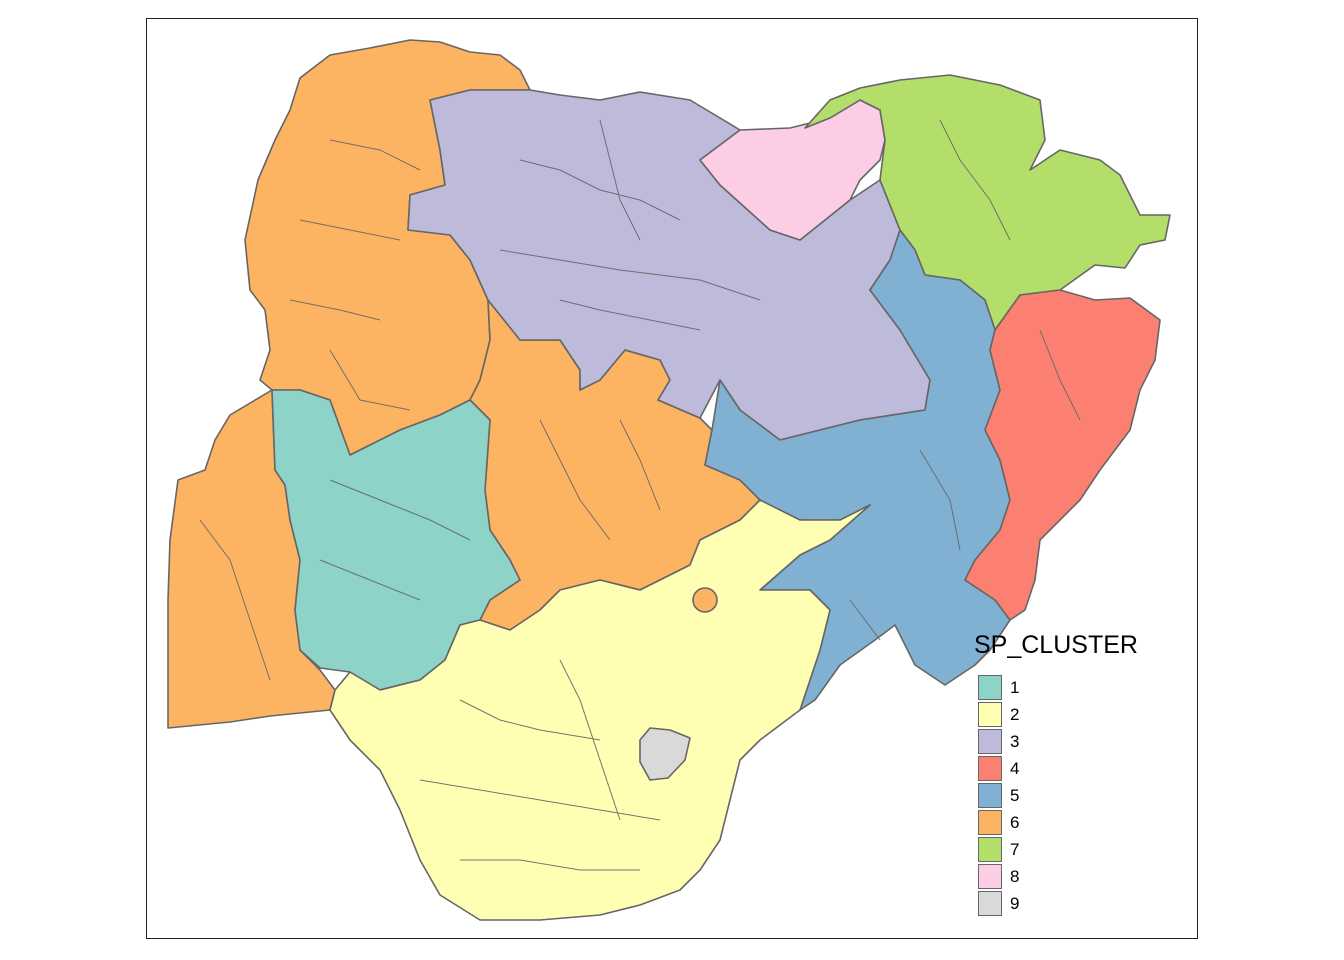  I want to click on legend-item: 3, so click(1056, 741).